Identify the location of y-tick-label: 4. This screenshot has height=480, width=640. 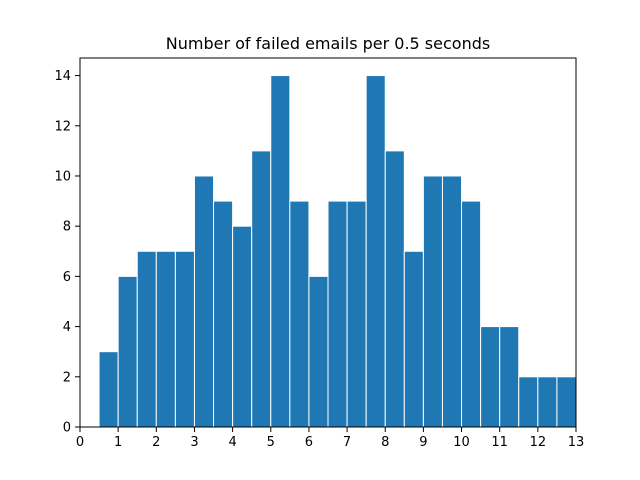
(67, 327).